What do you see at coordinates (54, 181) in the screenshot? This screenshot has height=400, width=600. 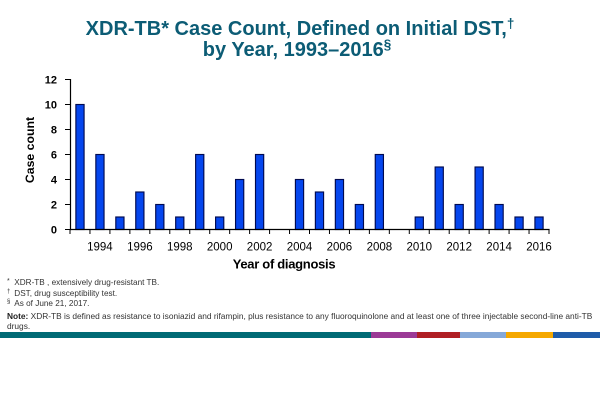 I see `svg-text: 4` at bounding box center [54, 181].